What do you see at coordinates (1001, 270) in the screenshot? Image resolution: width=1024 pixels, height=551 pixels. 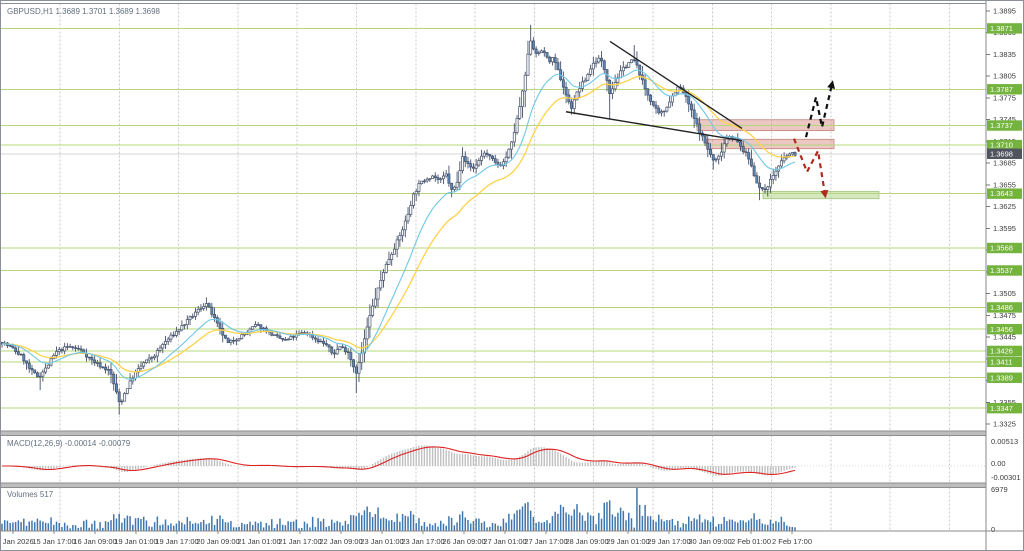 I see `svg-text: 1.3537` at bounding box center [1001, 270].